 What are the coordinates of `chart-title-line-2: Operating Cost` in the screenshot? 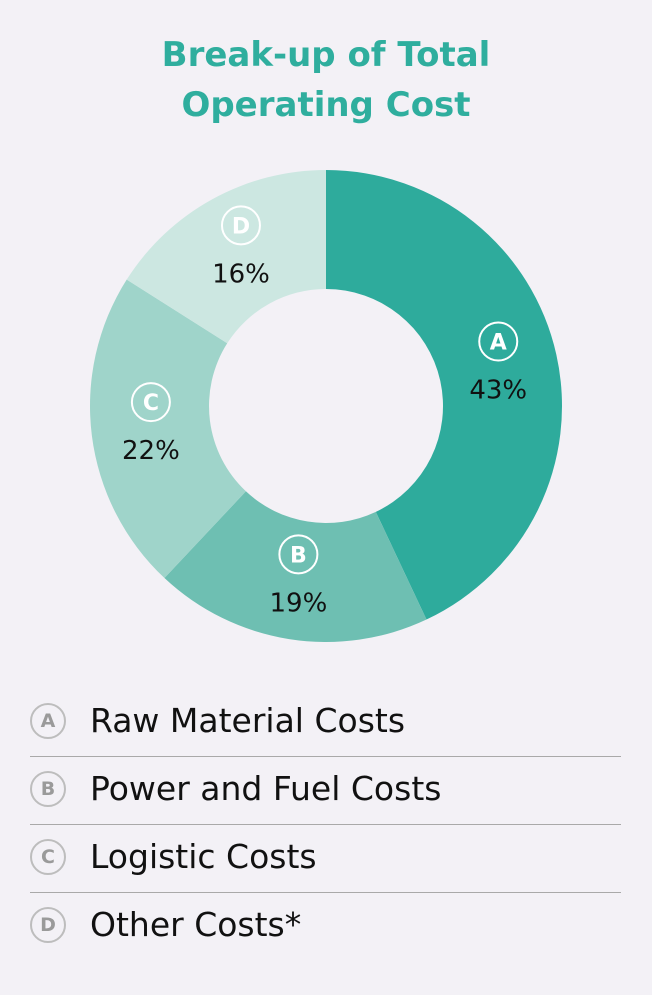 It's located at (326, 105).